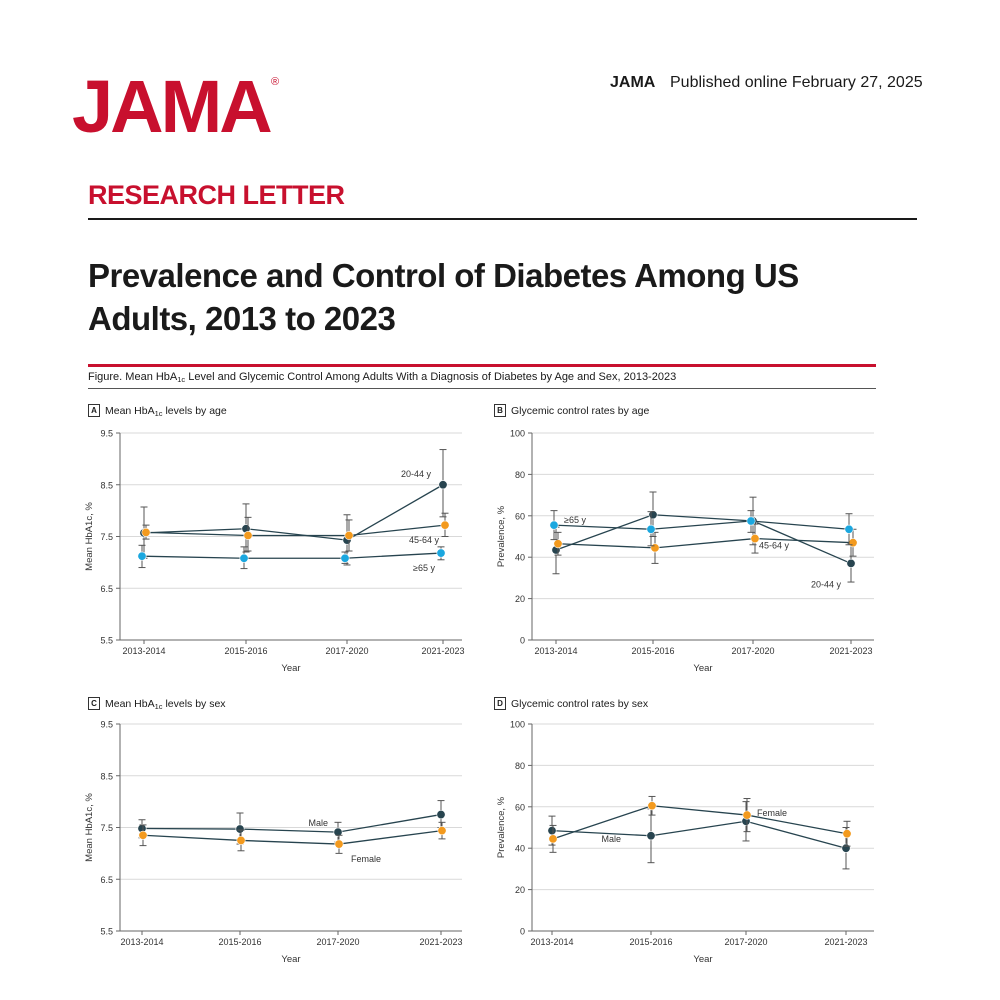 The image size is (1000, 1000). I want to click on jama-logo: JAMA, so click(172, 106).